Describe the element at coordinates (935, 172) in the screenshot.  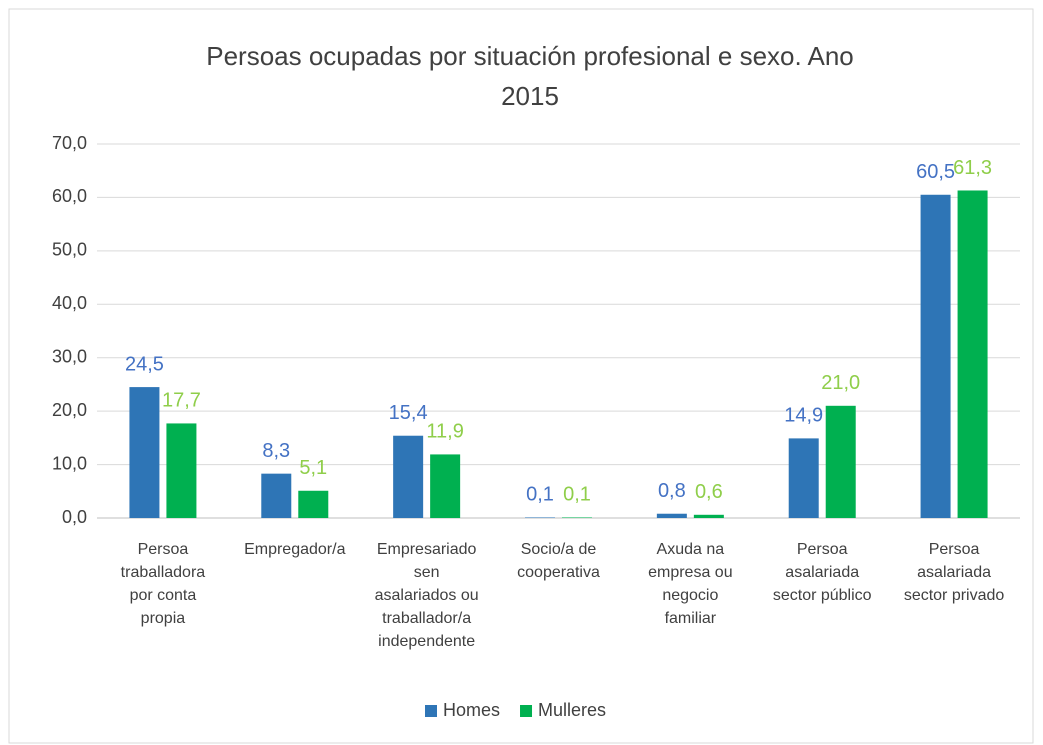
I see `data-label: 60,5` at that location.